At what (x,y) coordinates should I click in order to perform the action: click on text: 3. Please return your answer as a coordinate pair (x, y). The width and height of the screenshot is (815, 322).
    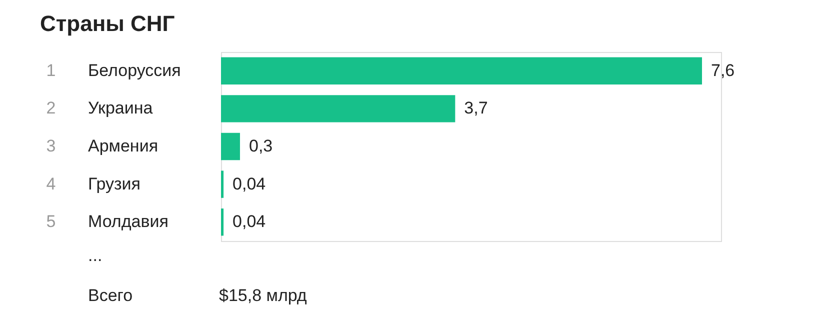
    Looking at the image, I should click on (51, 146).